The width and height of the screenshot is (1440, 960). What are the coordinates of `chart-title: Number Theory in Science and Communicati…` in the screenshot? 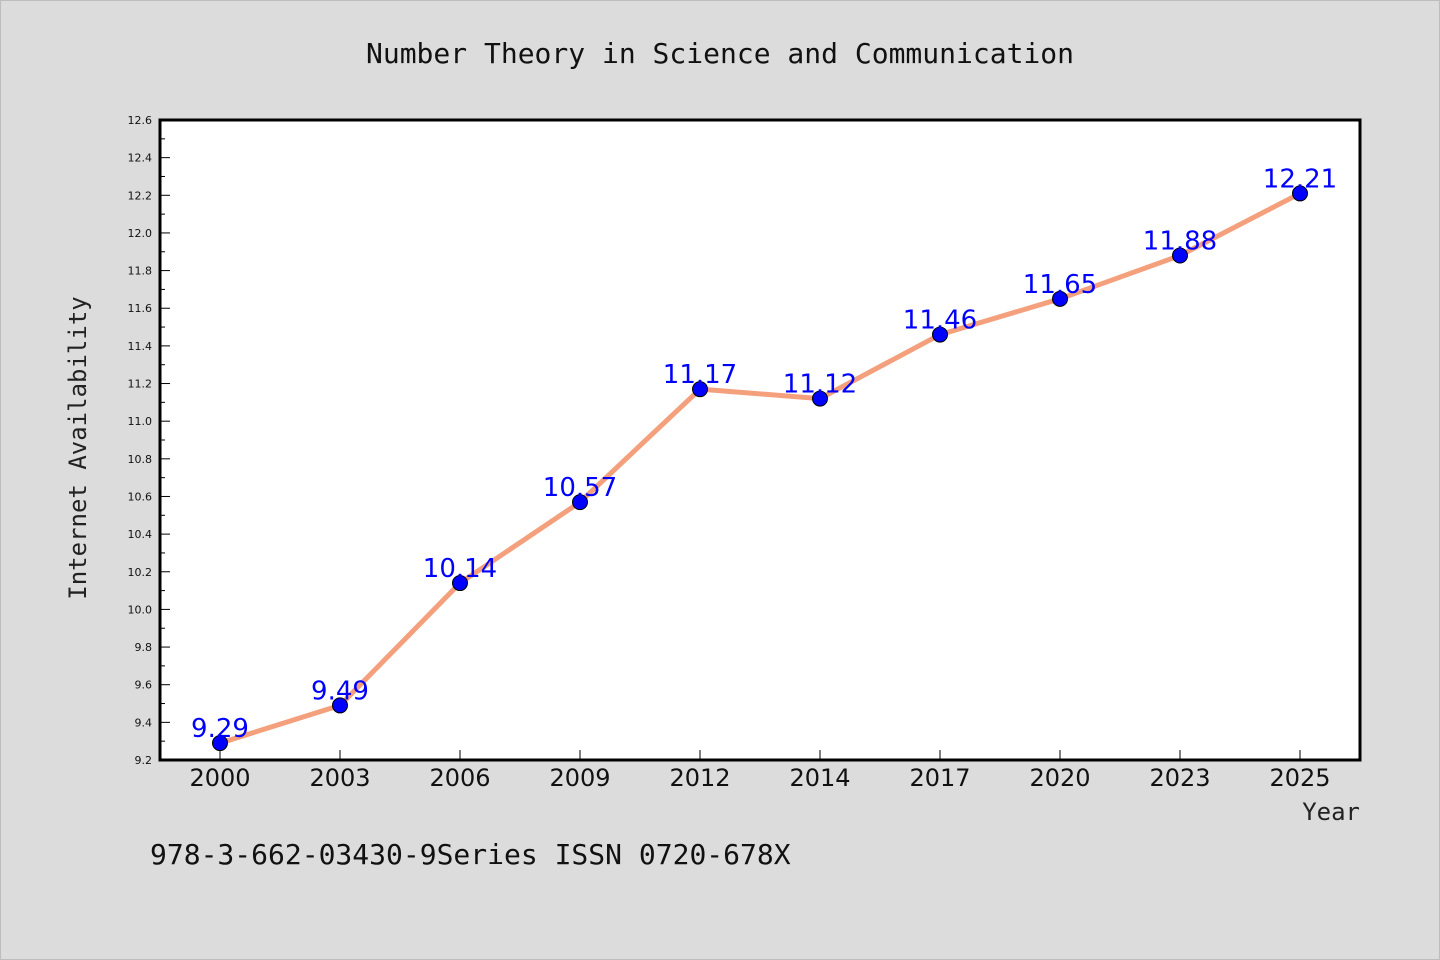 It's located at (720, 53).